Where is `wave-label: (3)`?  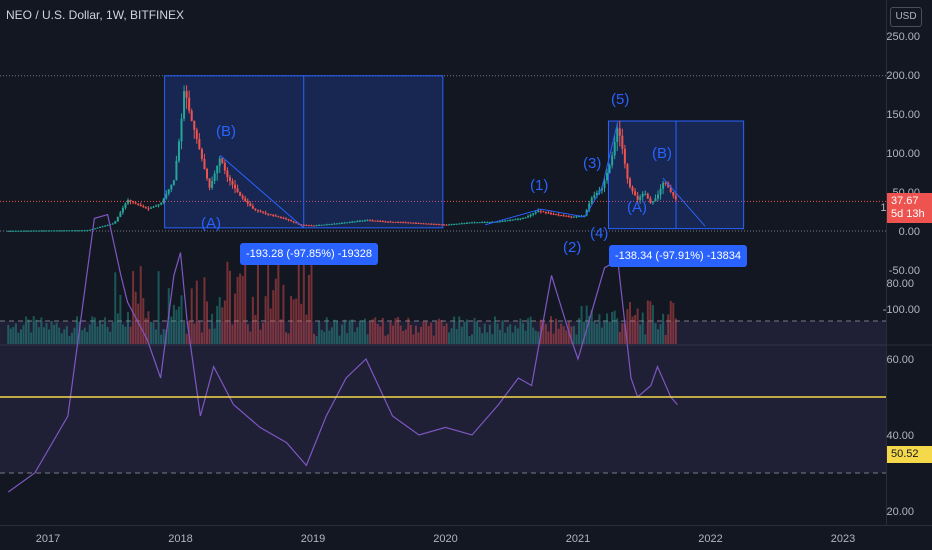
wave-label: (3) is located at coordinates (592, 163).